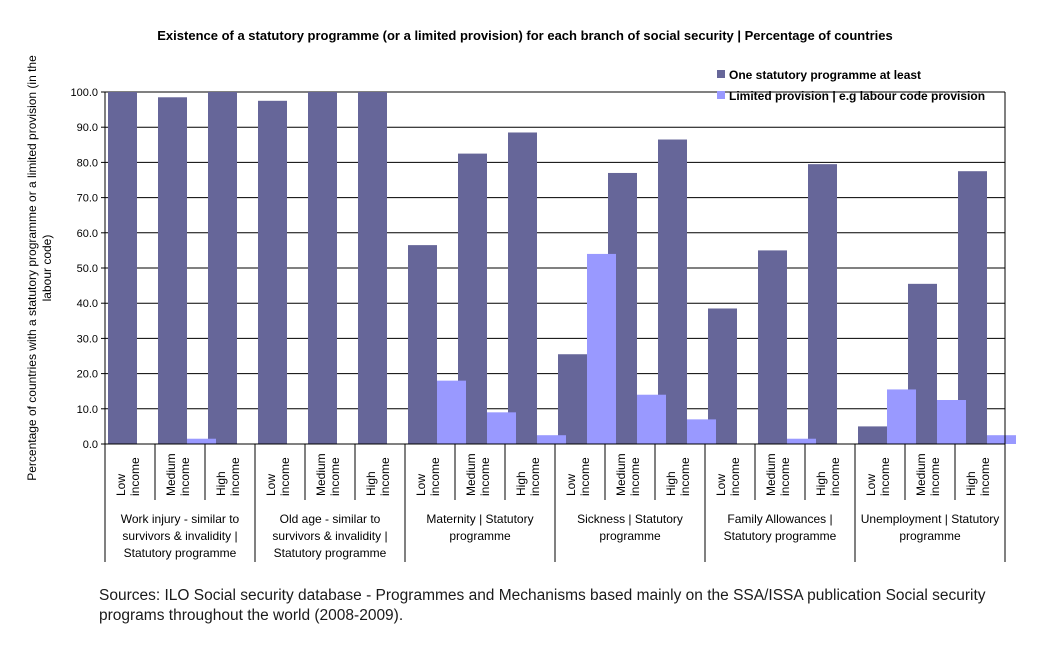 The width and height of the screenshot is (1045, 651). Describe the element at coordinates (87, 339) in the screenshot. I see `y-tick-label: 30.0` at that location.